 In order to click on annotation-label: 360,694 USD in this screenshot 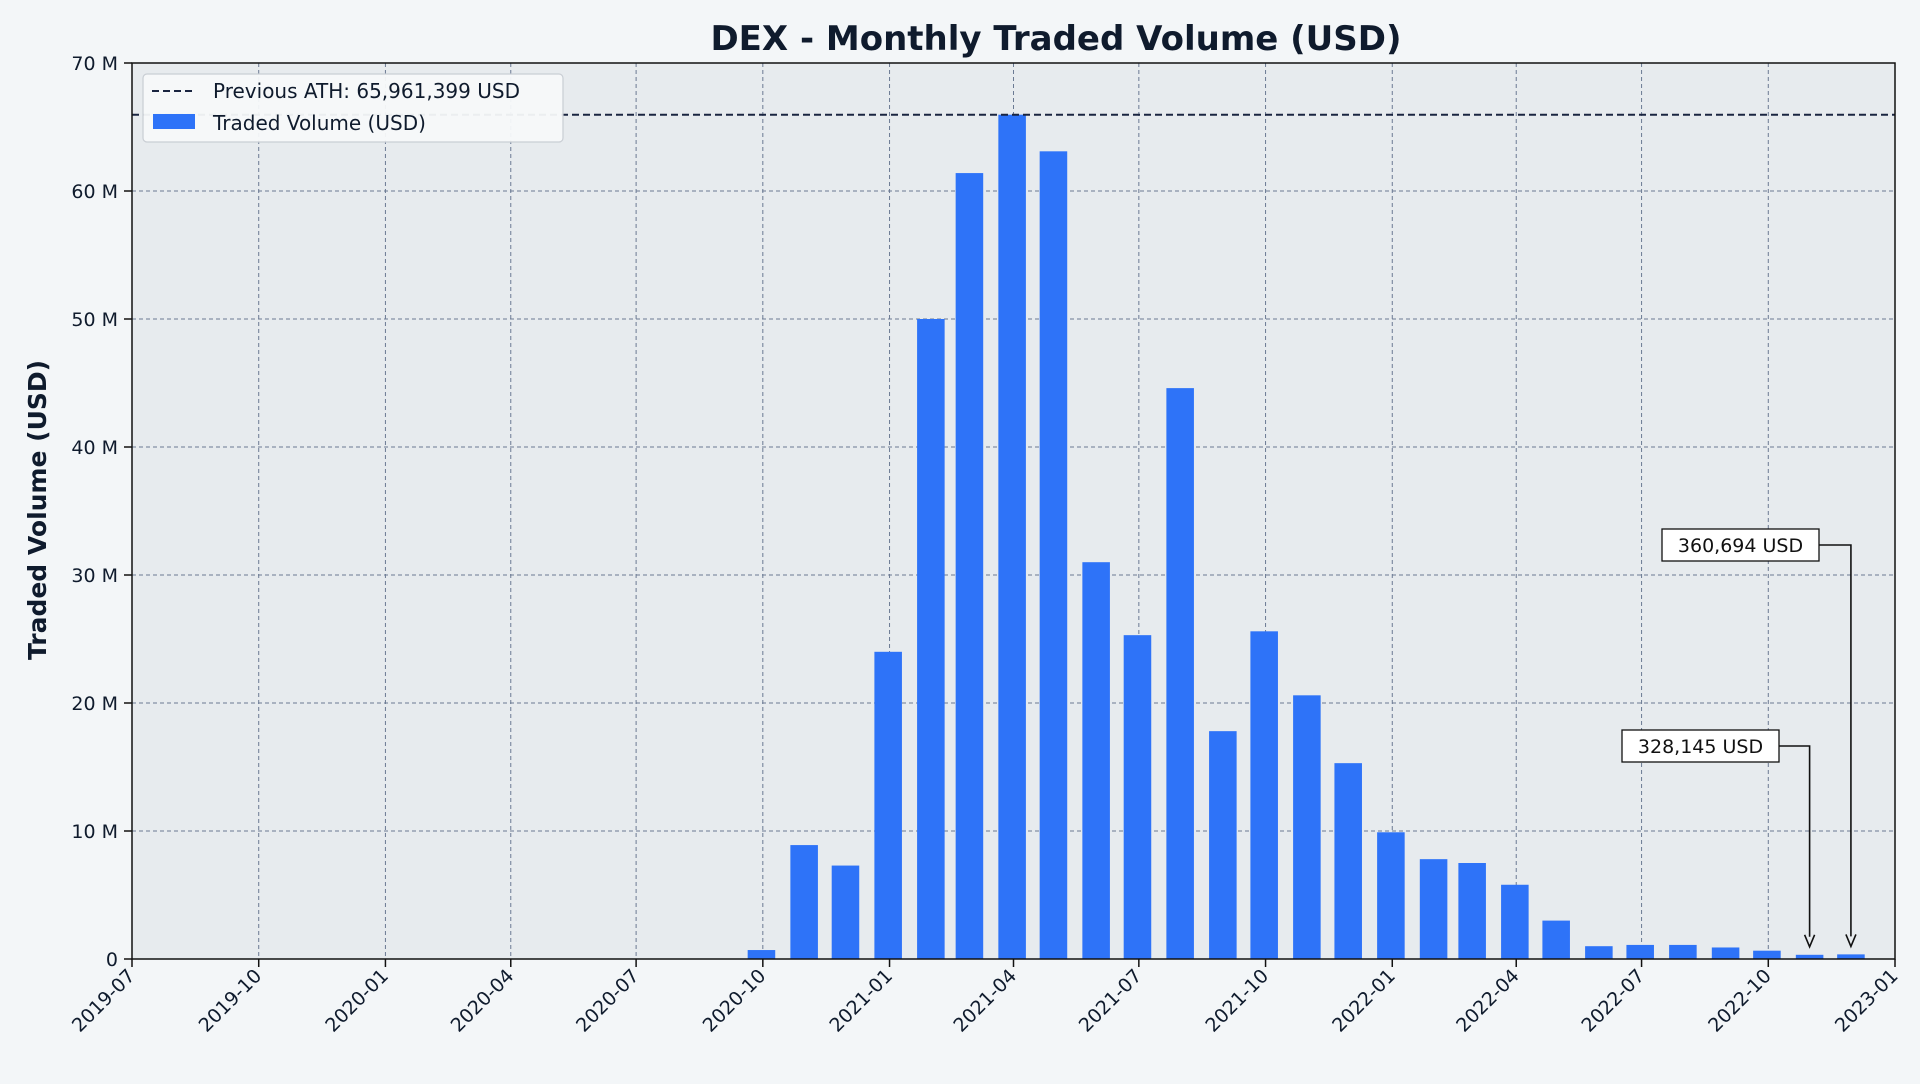, I will do `click(1740, 546)`.